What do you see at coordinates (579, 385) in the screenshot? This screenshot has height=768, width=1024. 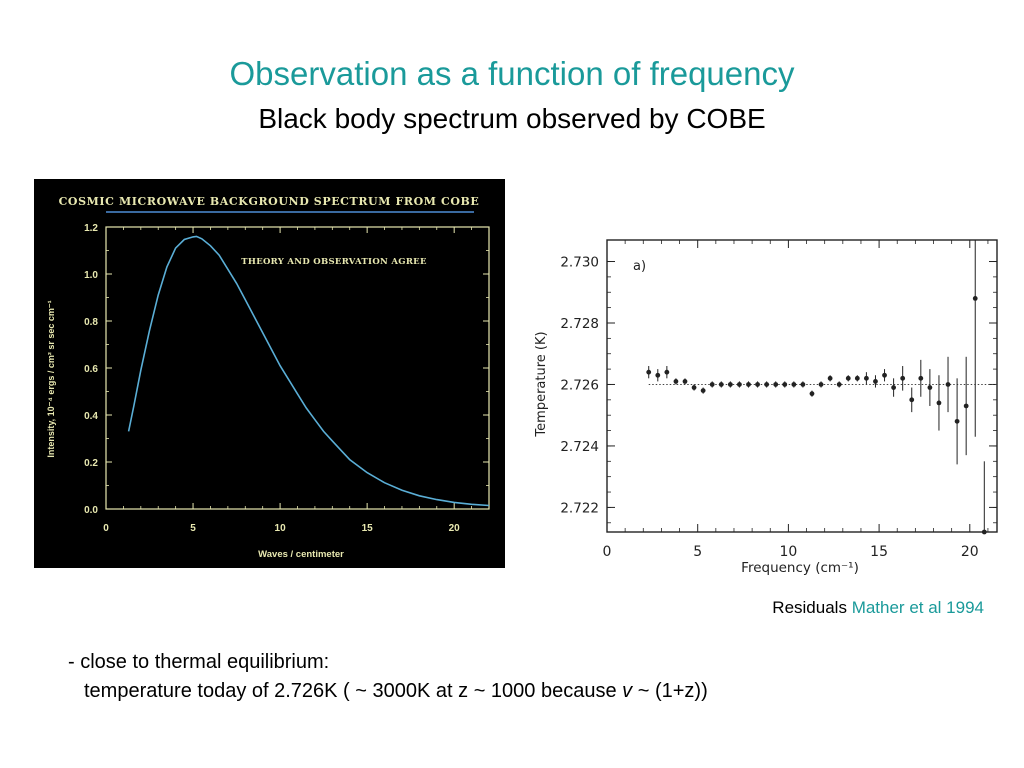 I see `residuals-y-tick-label: 2.726` at bounding box center [579, 385].